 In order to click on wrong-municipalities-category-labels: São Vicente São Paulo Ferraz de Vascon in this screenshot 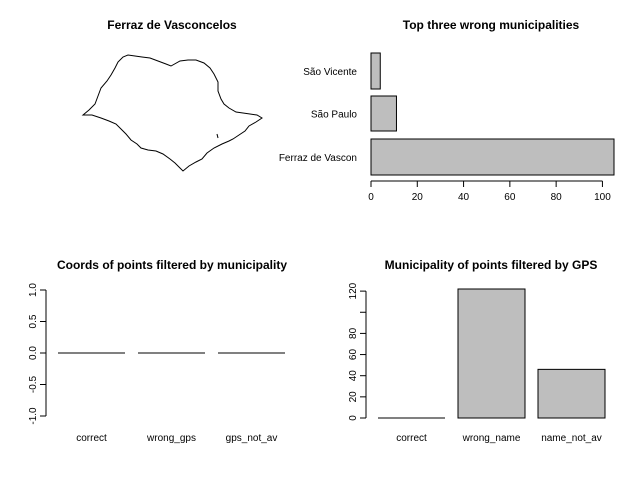, I will do `click(318, 115)`.